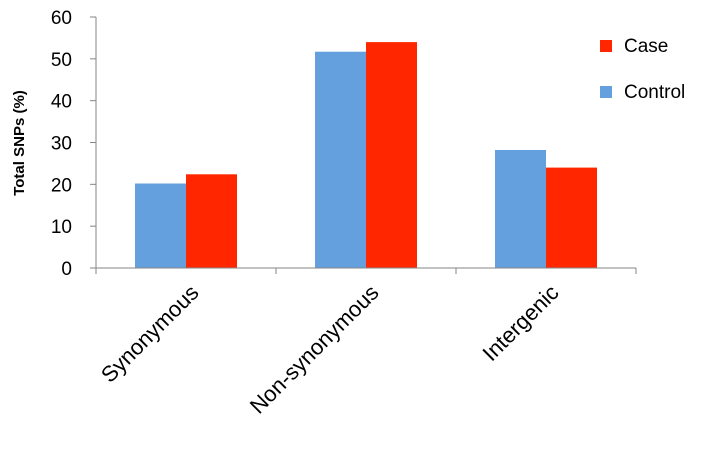 The width and height of the screenshot is (719, 454). What do you see at coordinates (61, 227) in the screenshot?
I see `y-tick-label: 10` at bounding box center [61, 227].